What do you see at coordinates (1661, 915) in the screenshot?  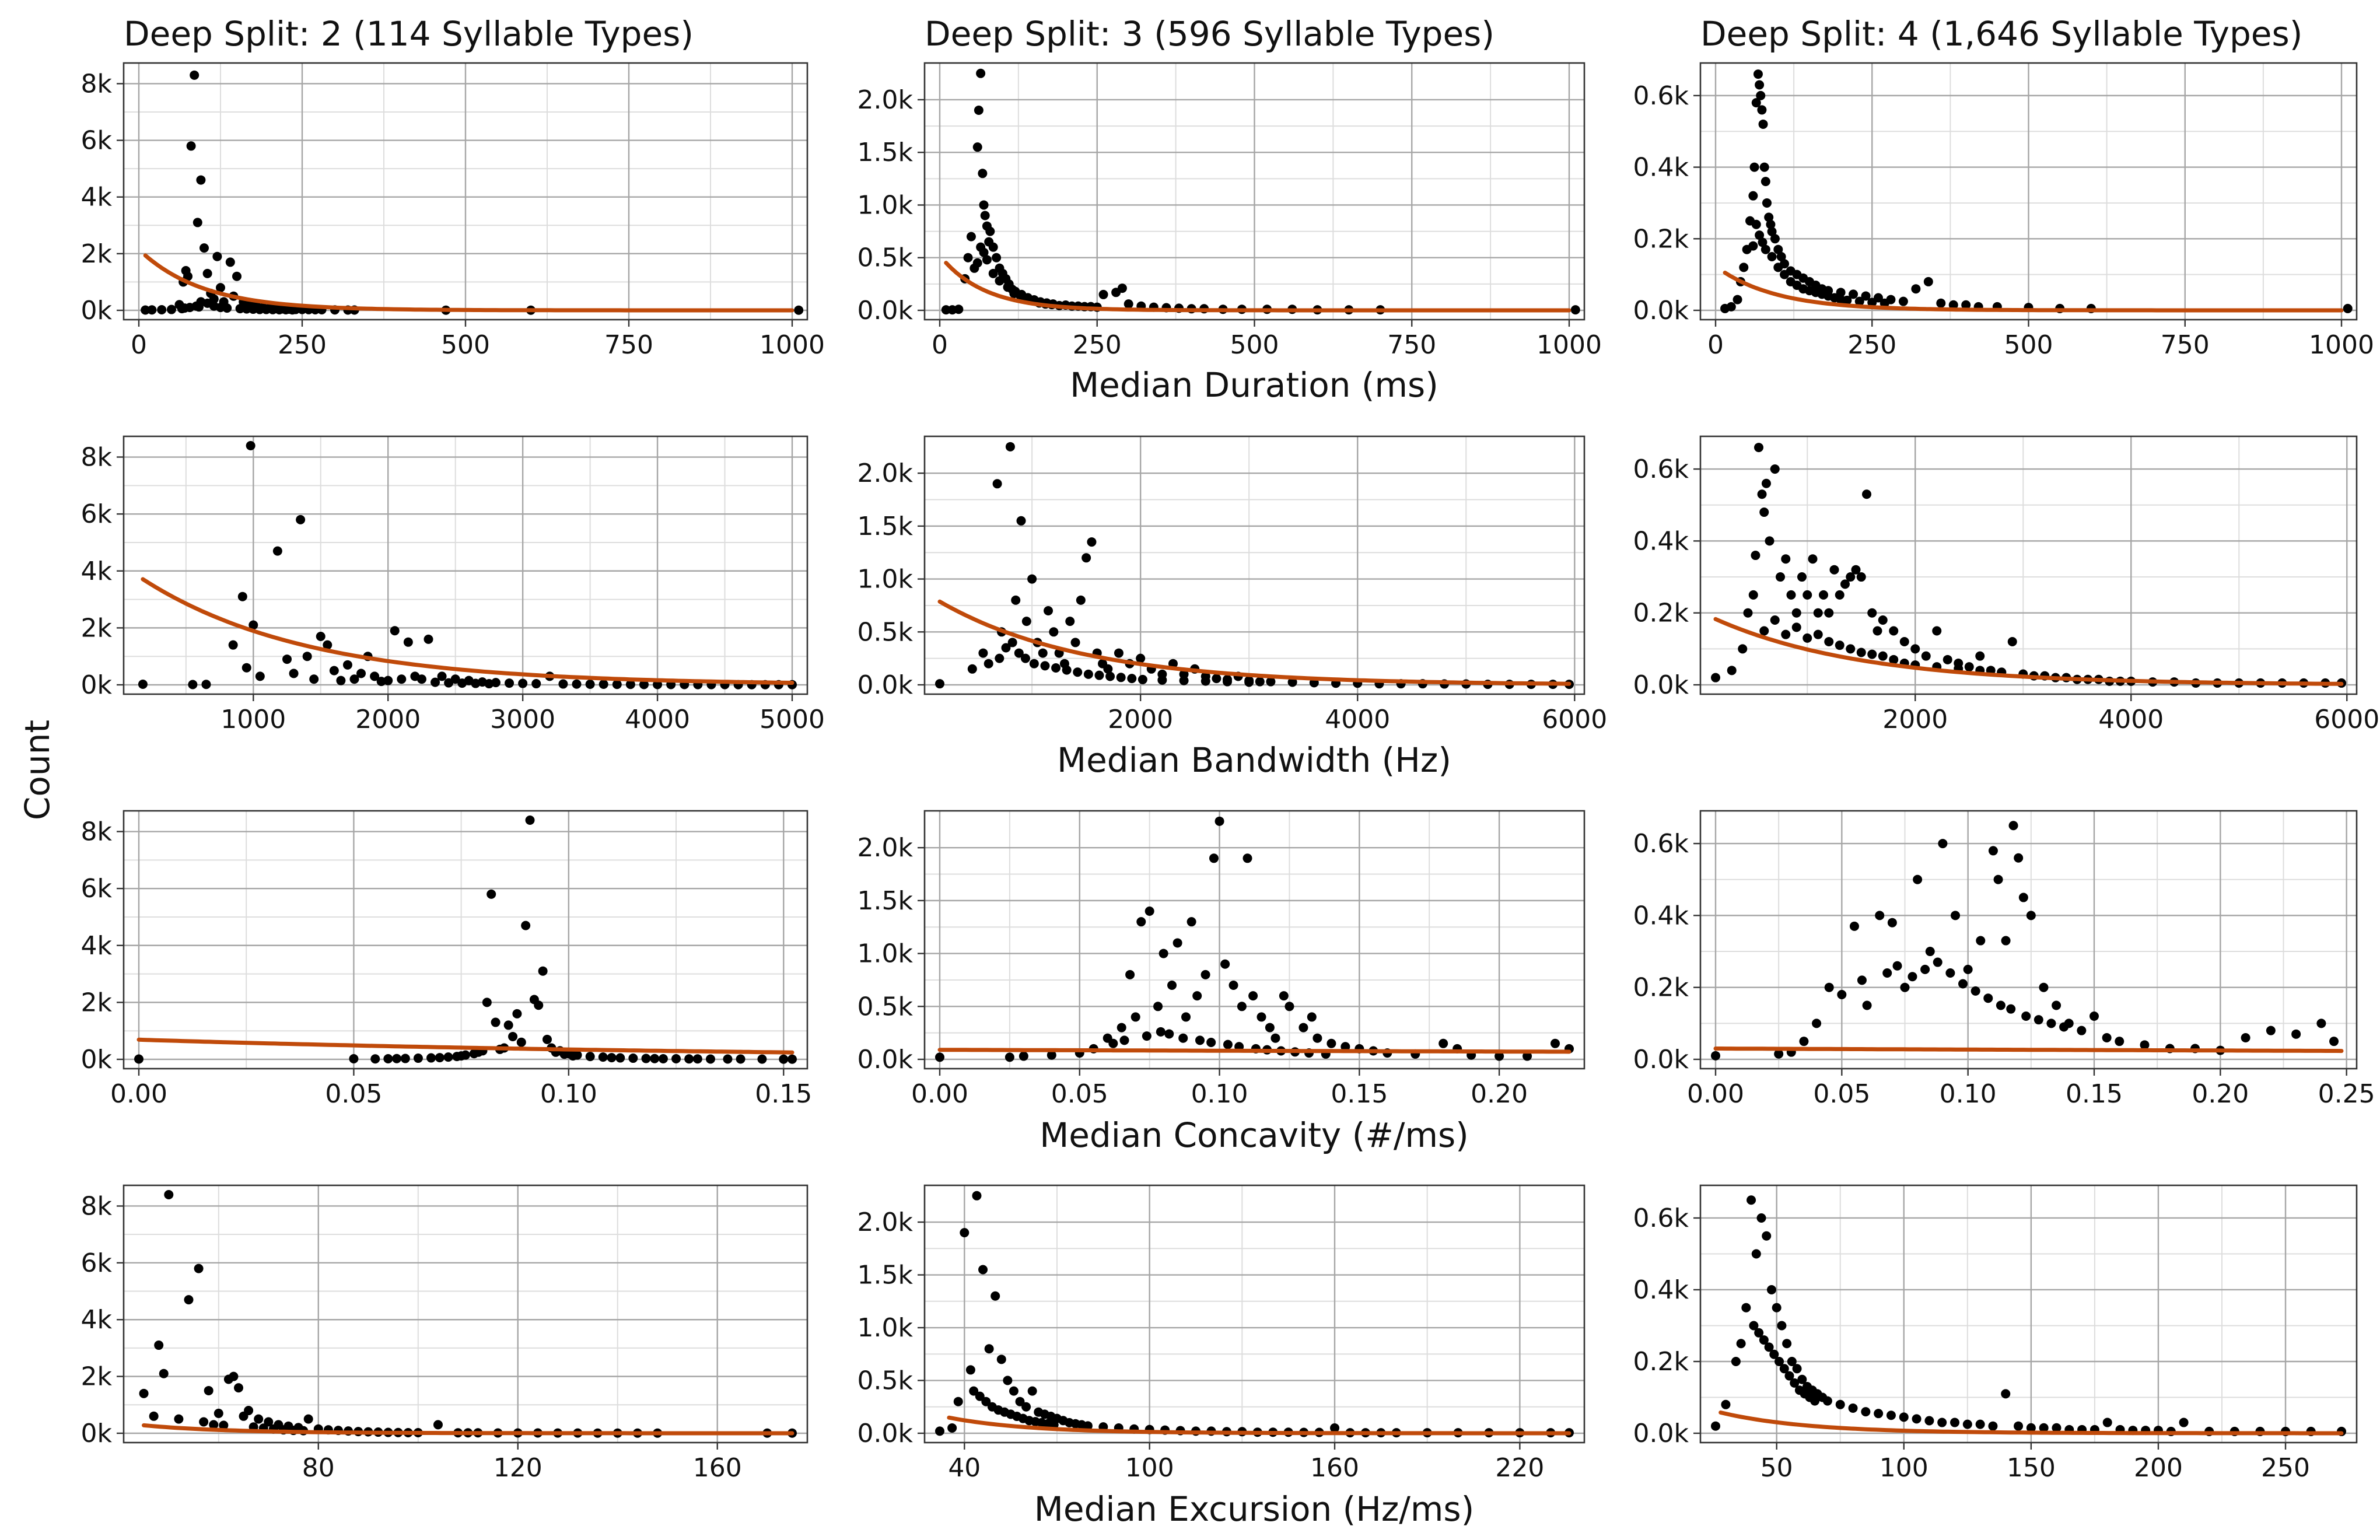 I see `y-tick-label: 0.4k` at bounding box center [1661, 915].